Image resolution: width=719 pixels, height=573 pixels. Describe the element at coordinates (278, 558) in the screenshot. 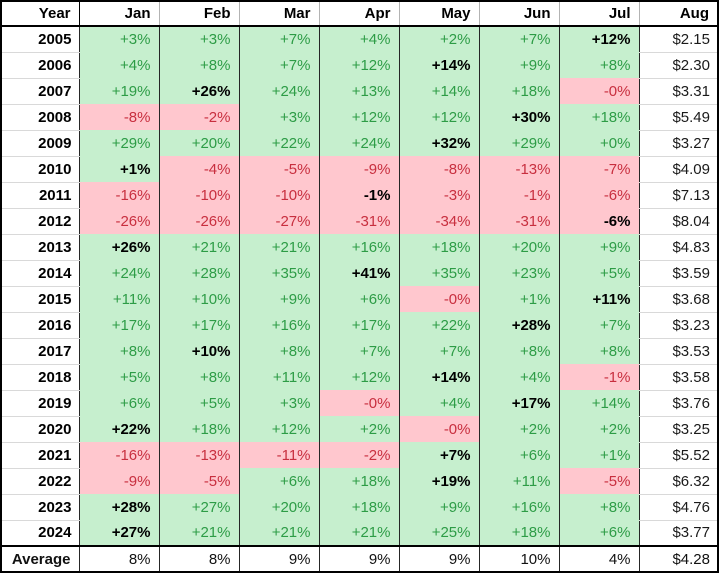

I see `average-mar: 9%` at that location.